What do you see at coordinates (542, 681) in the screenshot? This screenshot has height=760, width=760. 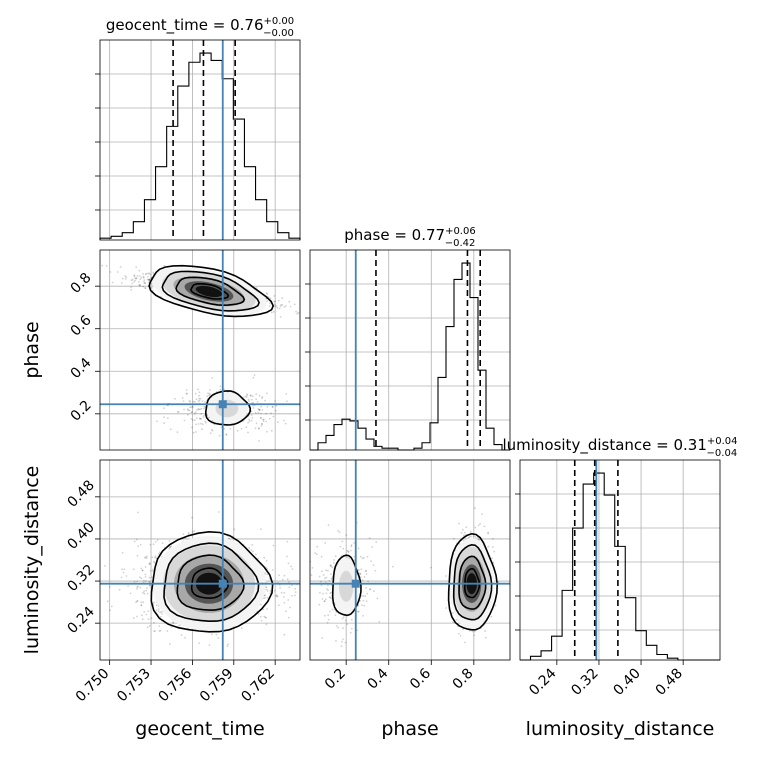 I see `x-tick-label: 0.24` at bounding box center [542, 681].